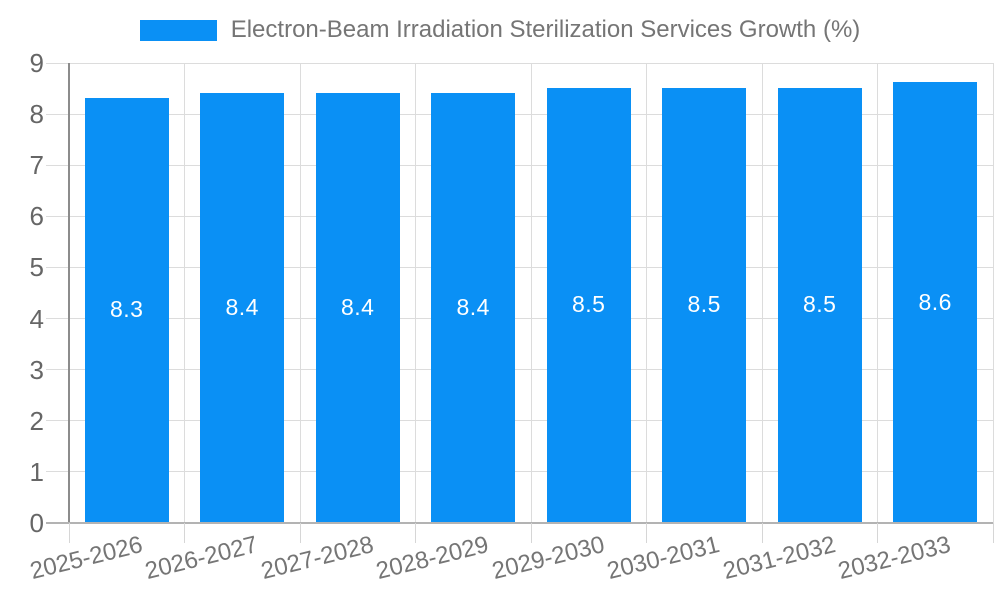 The height and width of the screenshot is (600, 1000). What do you see at coordinates (178, 30) in the screenshot?
I see `legend-color-swatch` at bounding box center [178, 30].